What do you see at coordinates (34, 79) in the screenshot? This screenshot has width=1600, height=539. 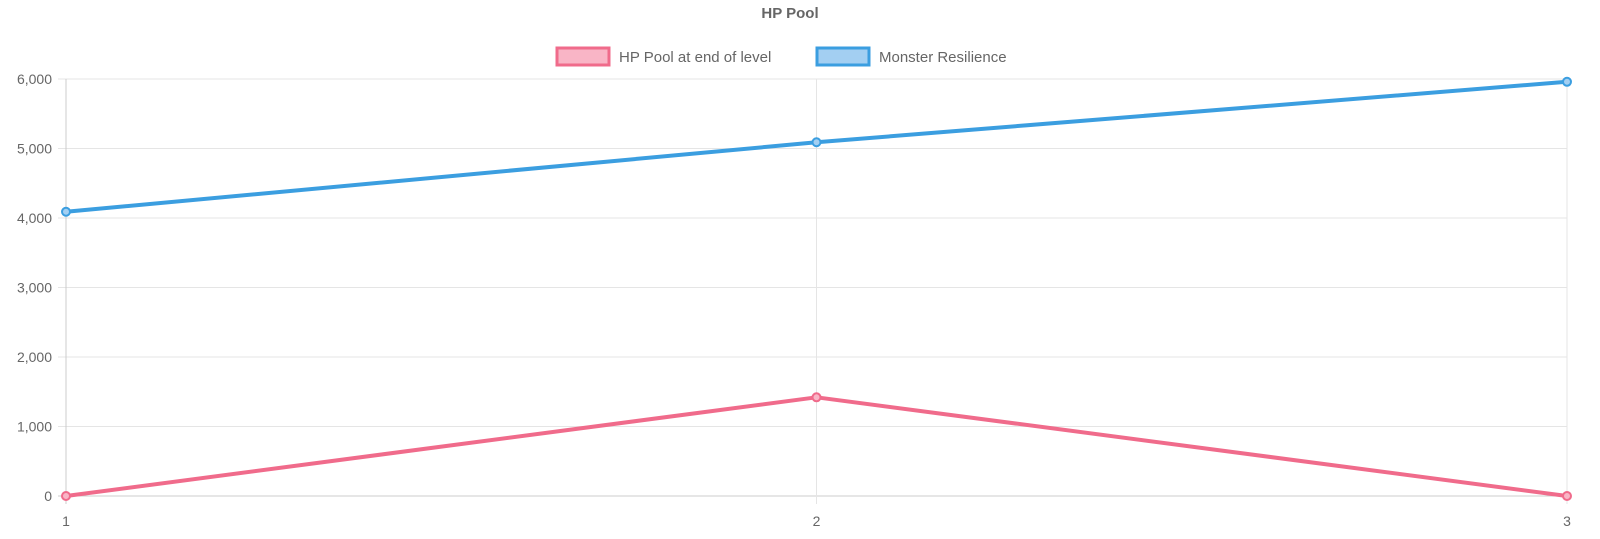 I see `y-tick-label: 6,000` at bounding box center [34, 79].